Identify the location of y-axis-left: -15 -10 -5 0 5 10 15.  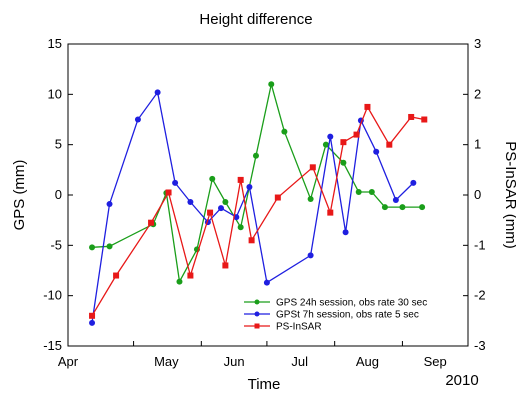
(58, 194).